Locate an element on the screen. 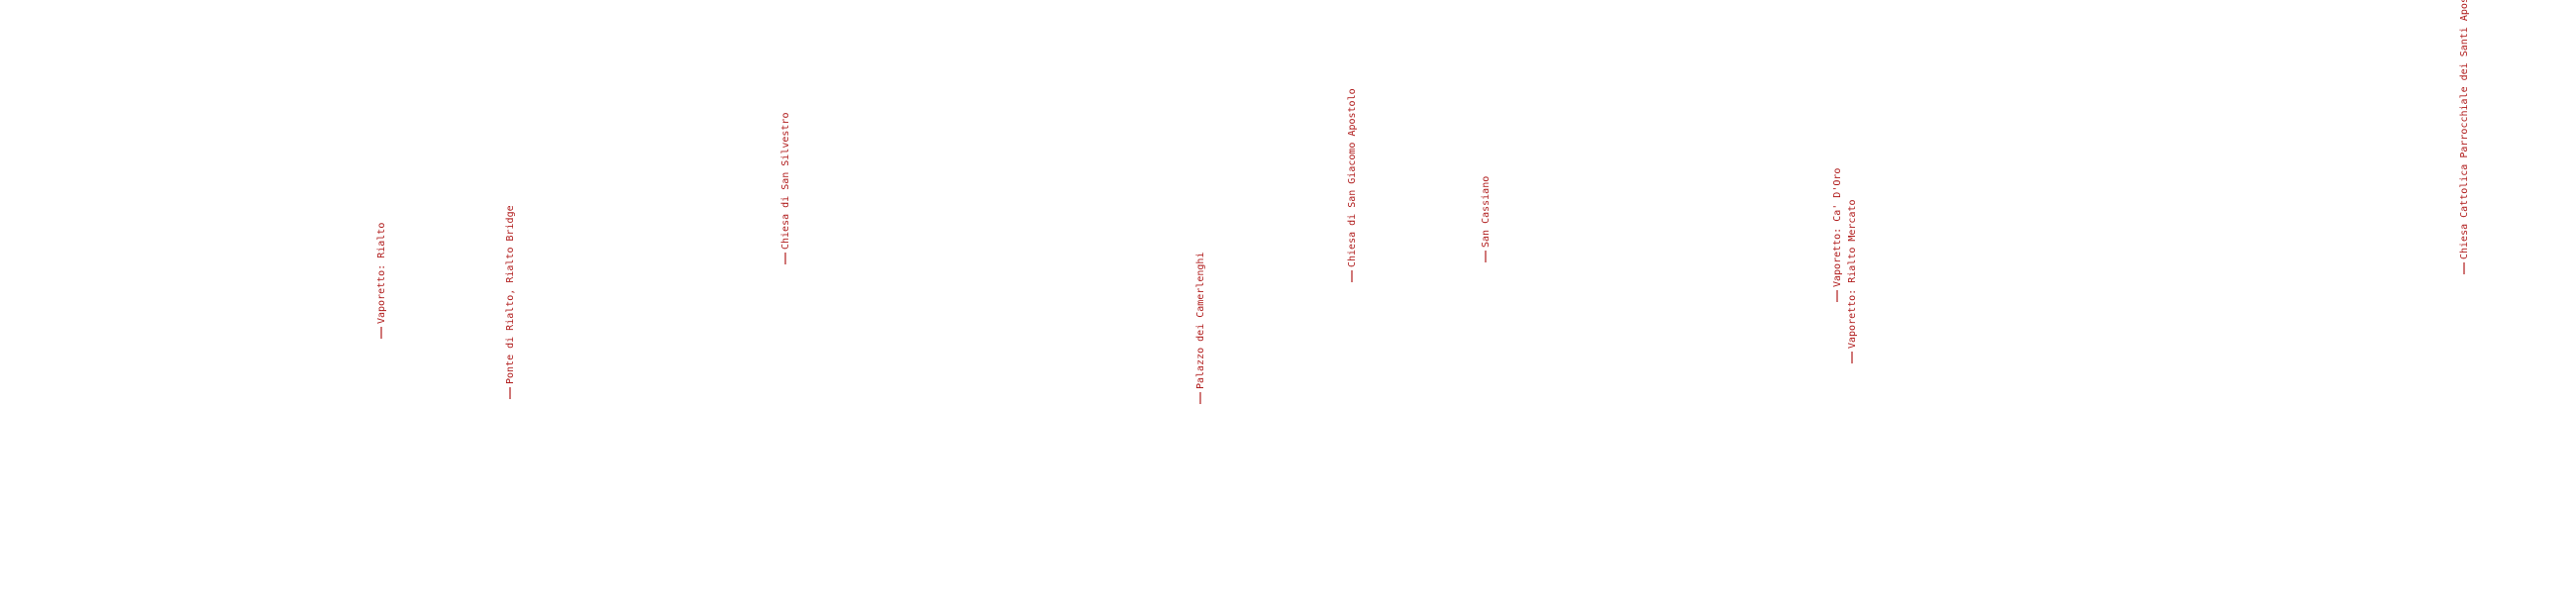  map-label: Vaporetto: Rialto is located at coordinates (381, 281).